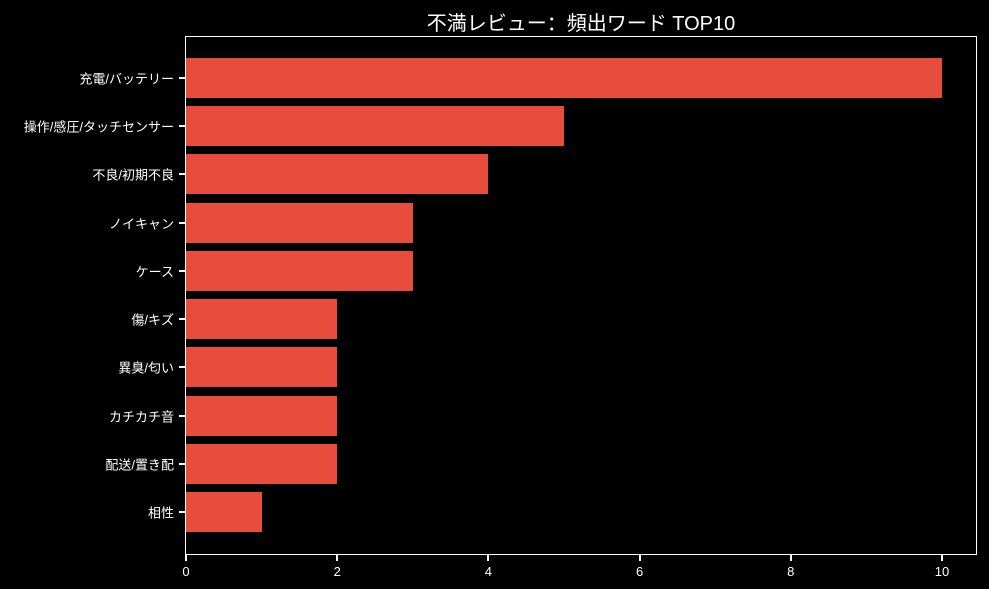  I want to click on y-axis-label: 充電/バッテリー, so click(126, 79).